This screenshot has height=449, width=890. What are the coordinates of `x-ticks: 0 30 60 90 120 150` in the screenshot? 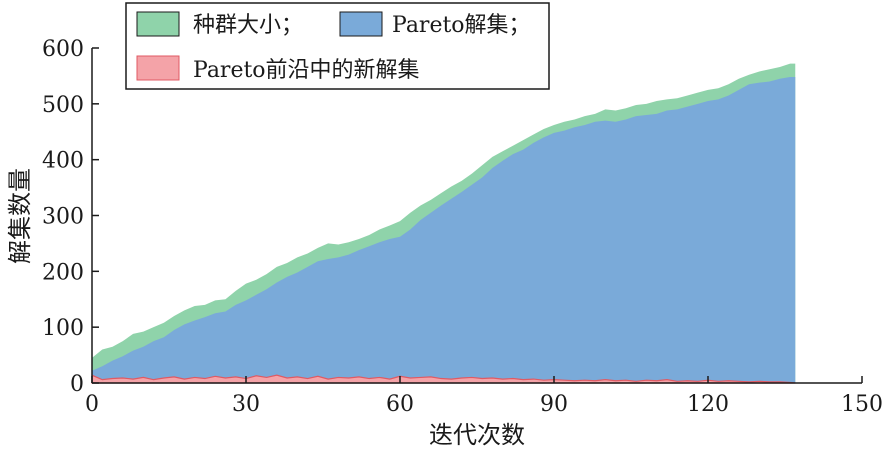 It's located at (484, 396).